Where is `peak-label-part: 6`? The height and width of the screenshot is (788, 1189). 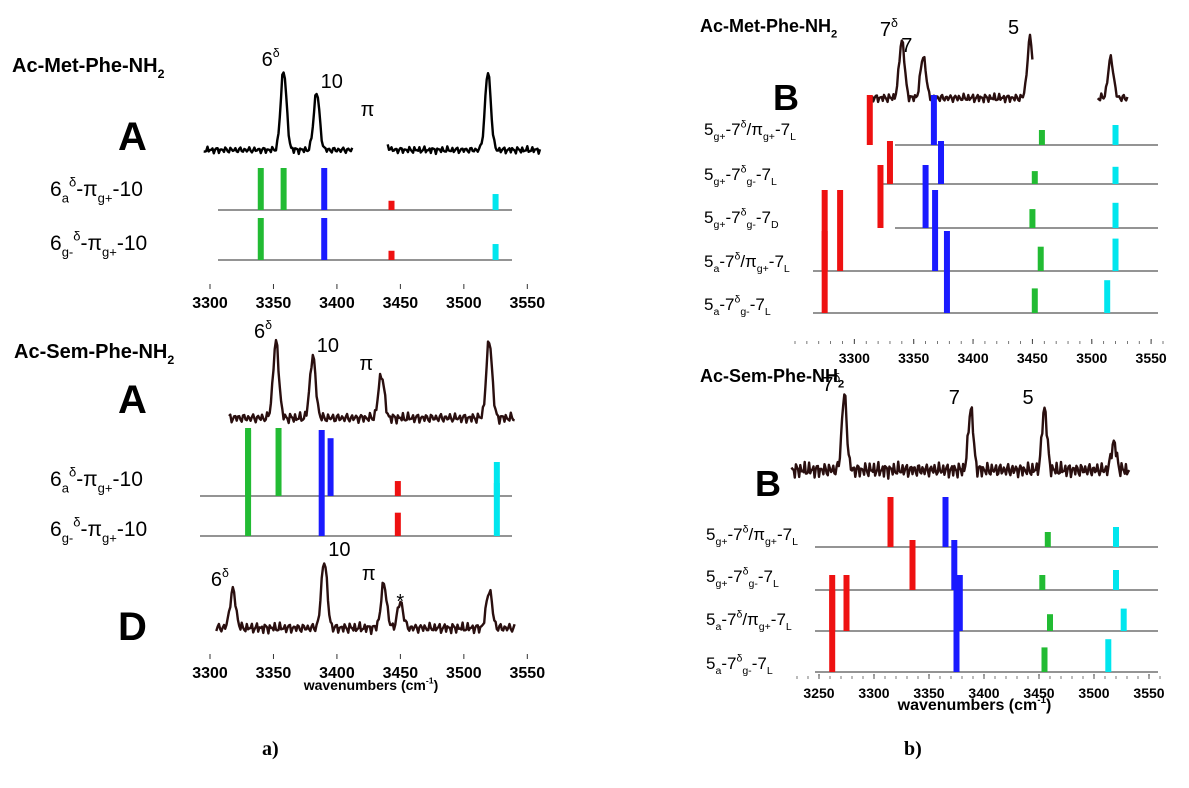 peak-label-part: 6 is located at coordinates (216, 580).